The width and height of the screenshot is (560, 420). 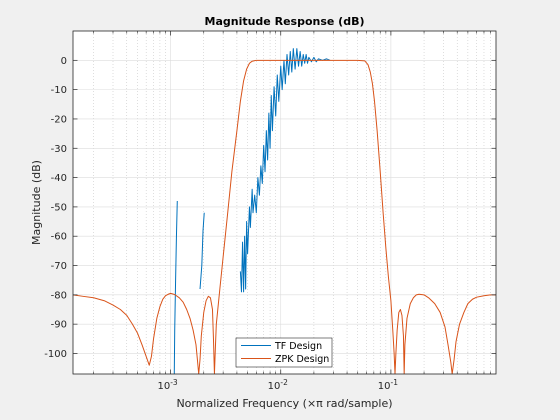 What do you see at coordinates (59, 90) in the screenshot?
I see `y-tick-label: -10` at bounding box center [59, 90].